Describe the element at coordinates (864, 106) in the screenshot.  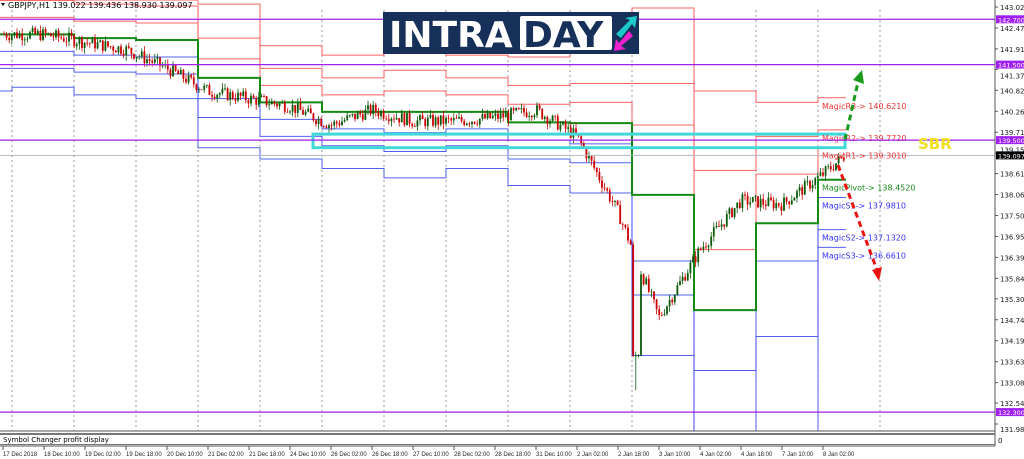
I see `pivot-label-r3: MagicR3-> 140.6210` at that location.